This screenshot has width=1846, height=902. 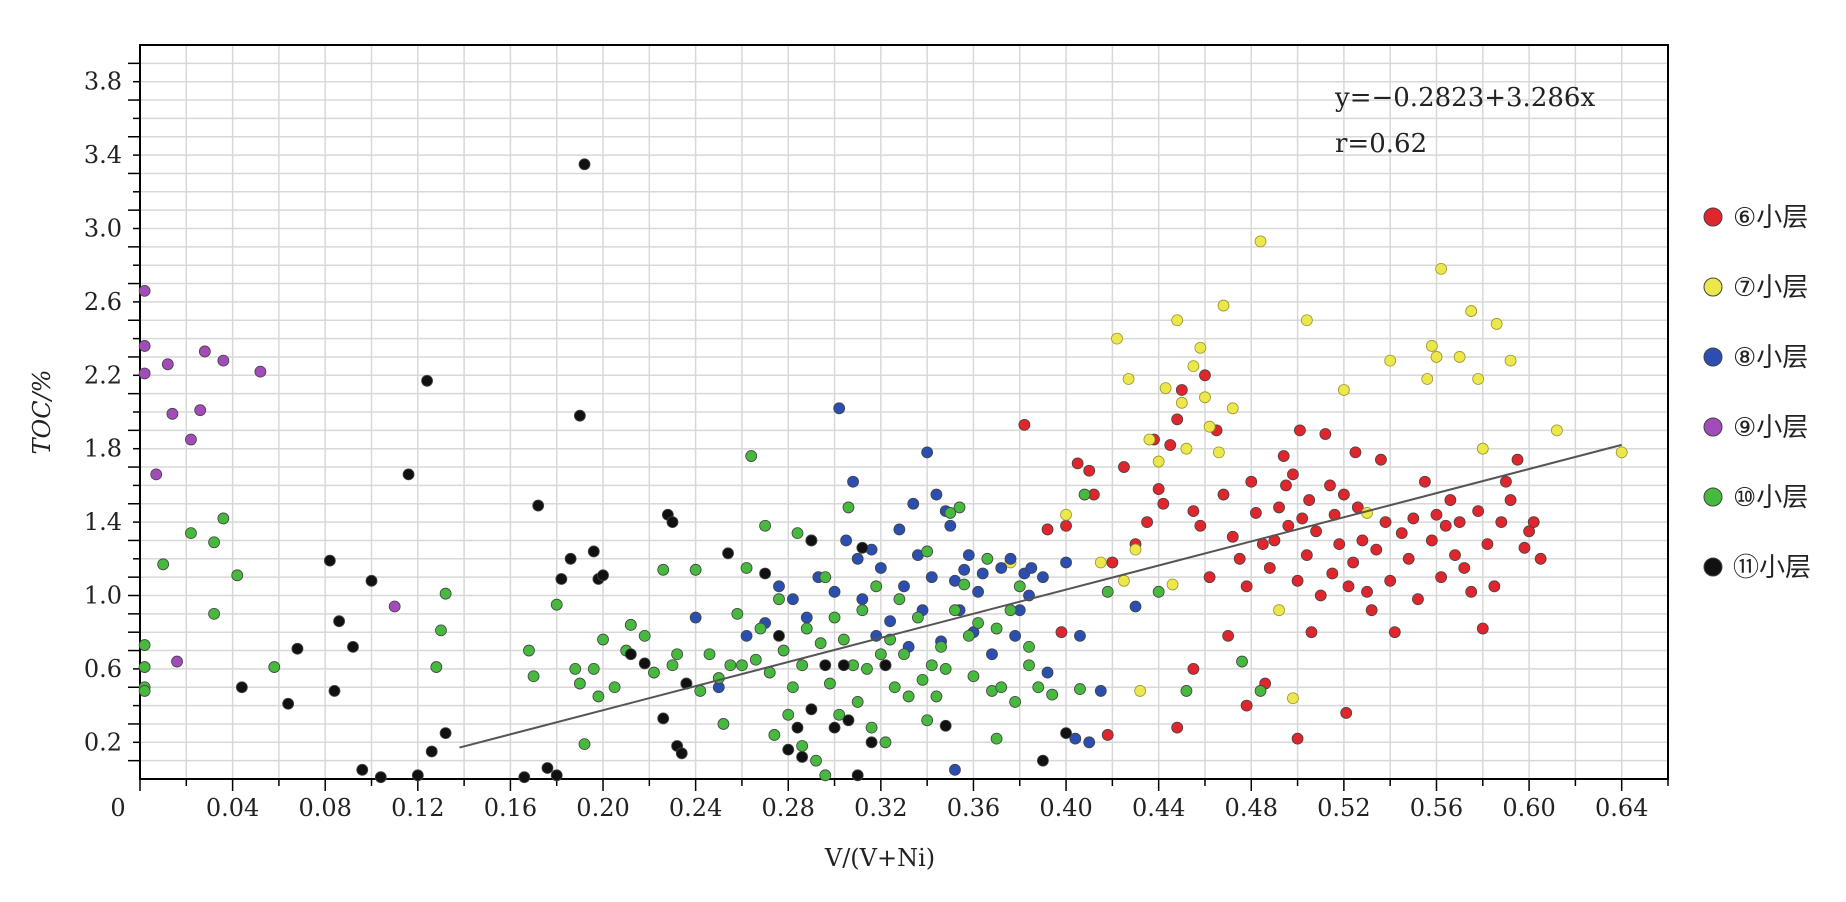 What do you see at coordinates (1755, 288) in the screenshot?
I see `legend-item: ⑦小层` at bounding box center [1755, 288].